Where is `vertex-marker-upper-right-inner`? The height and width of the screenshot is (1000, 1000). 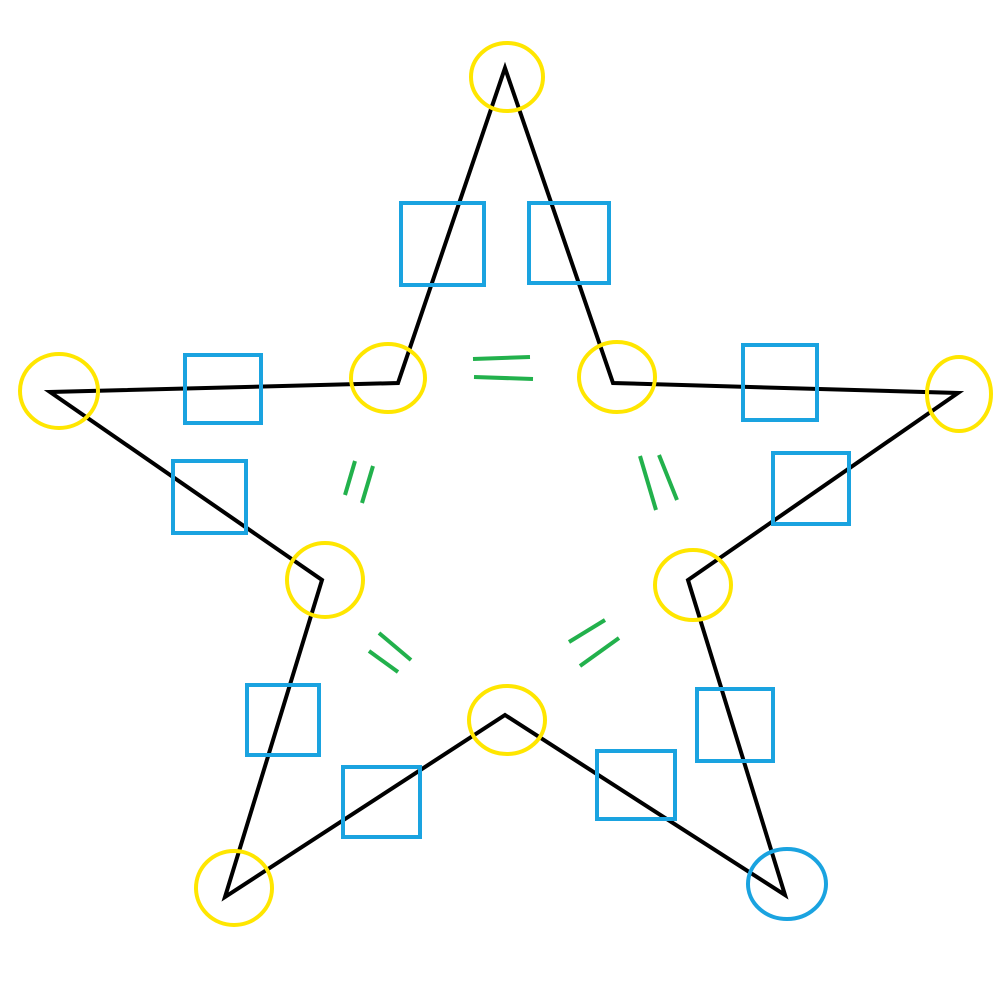
vertex-marker-upper-right-inner is located at coordinates (617, 377).